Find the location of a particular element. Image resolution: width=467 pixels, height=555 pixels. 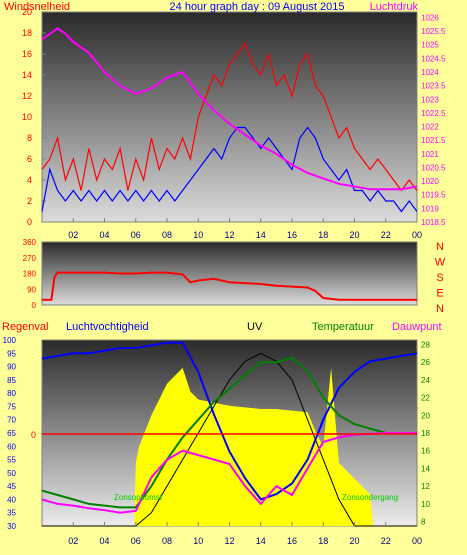

wind-tick-label: 12 is located at coordinates (27, 96).